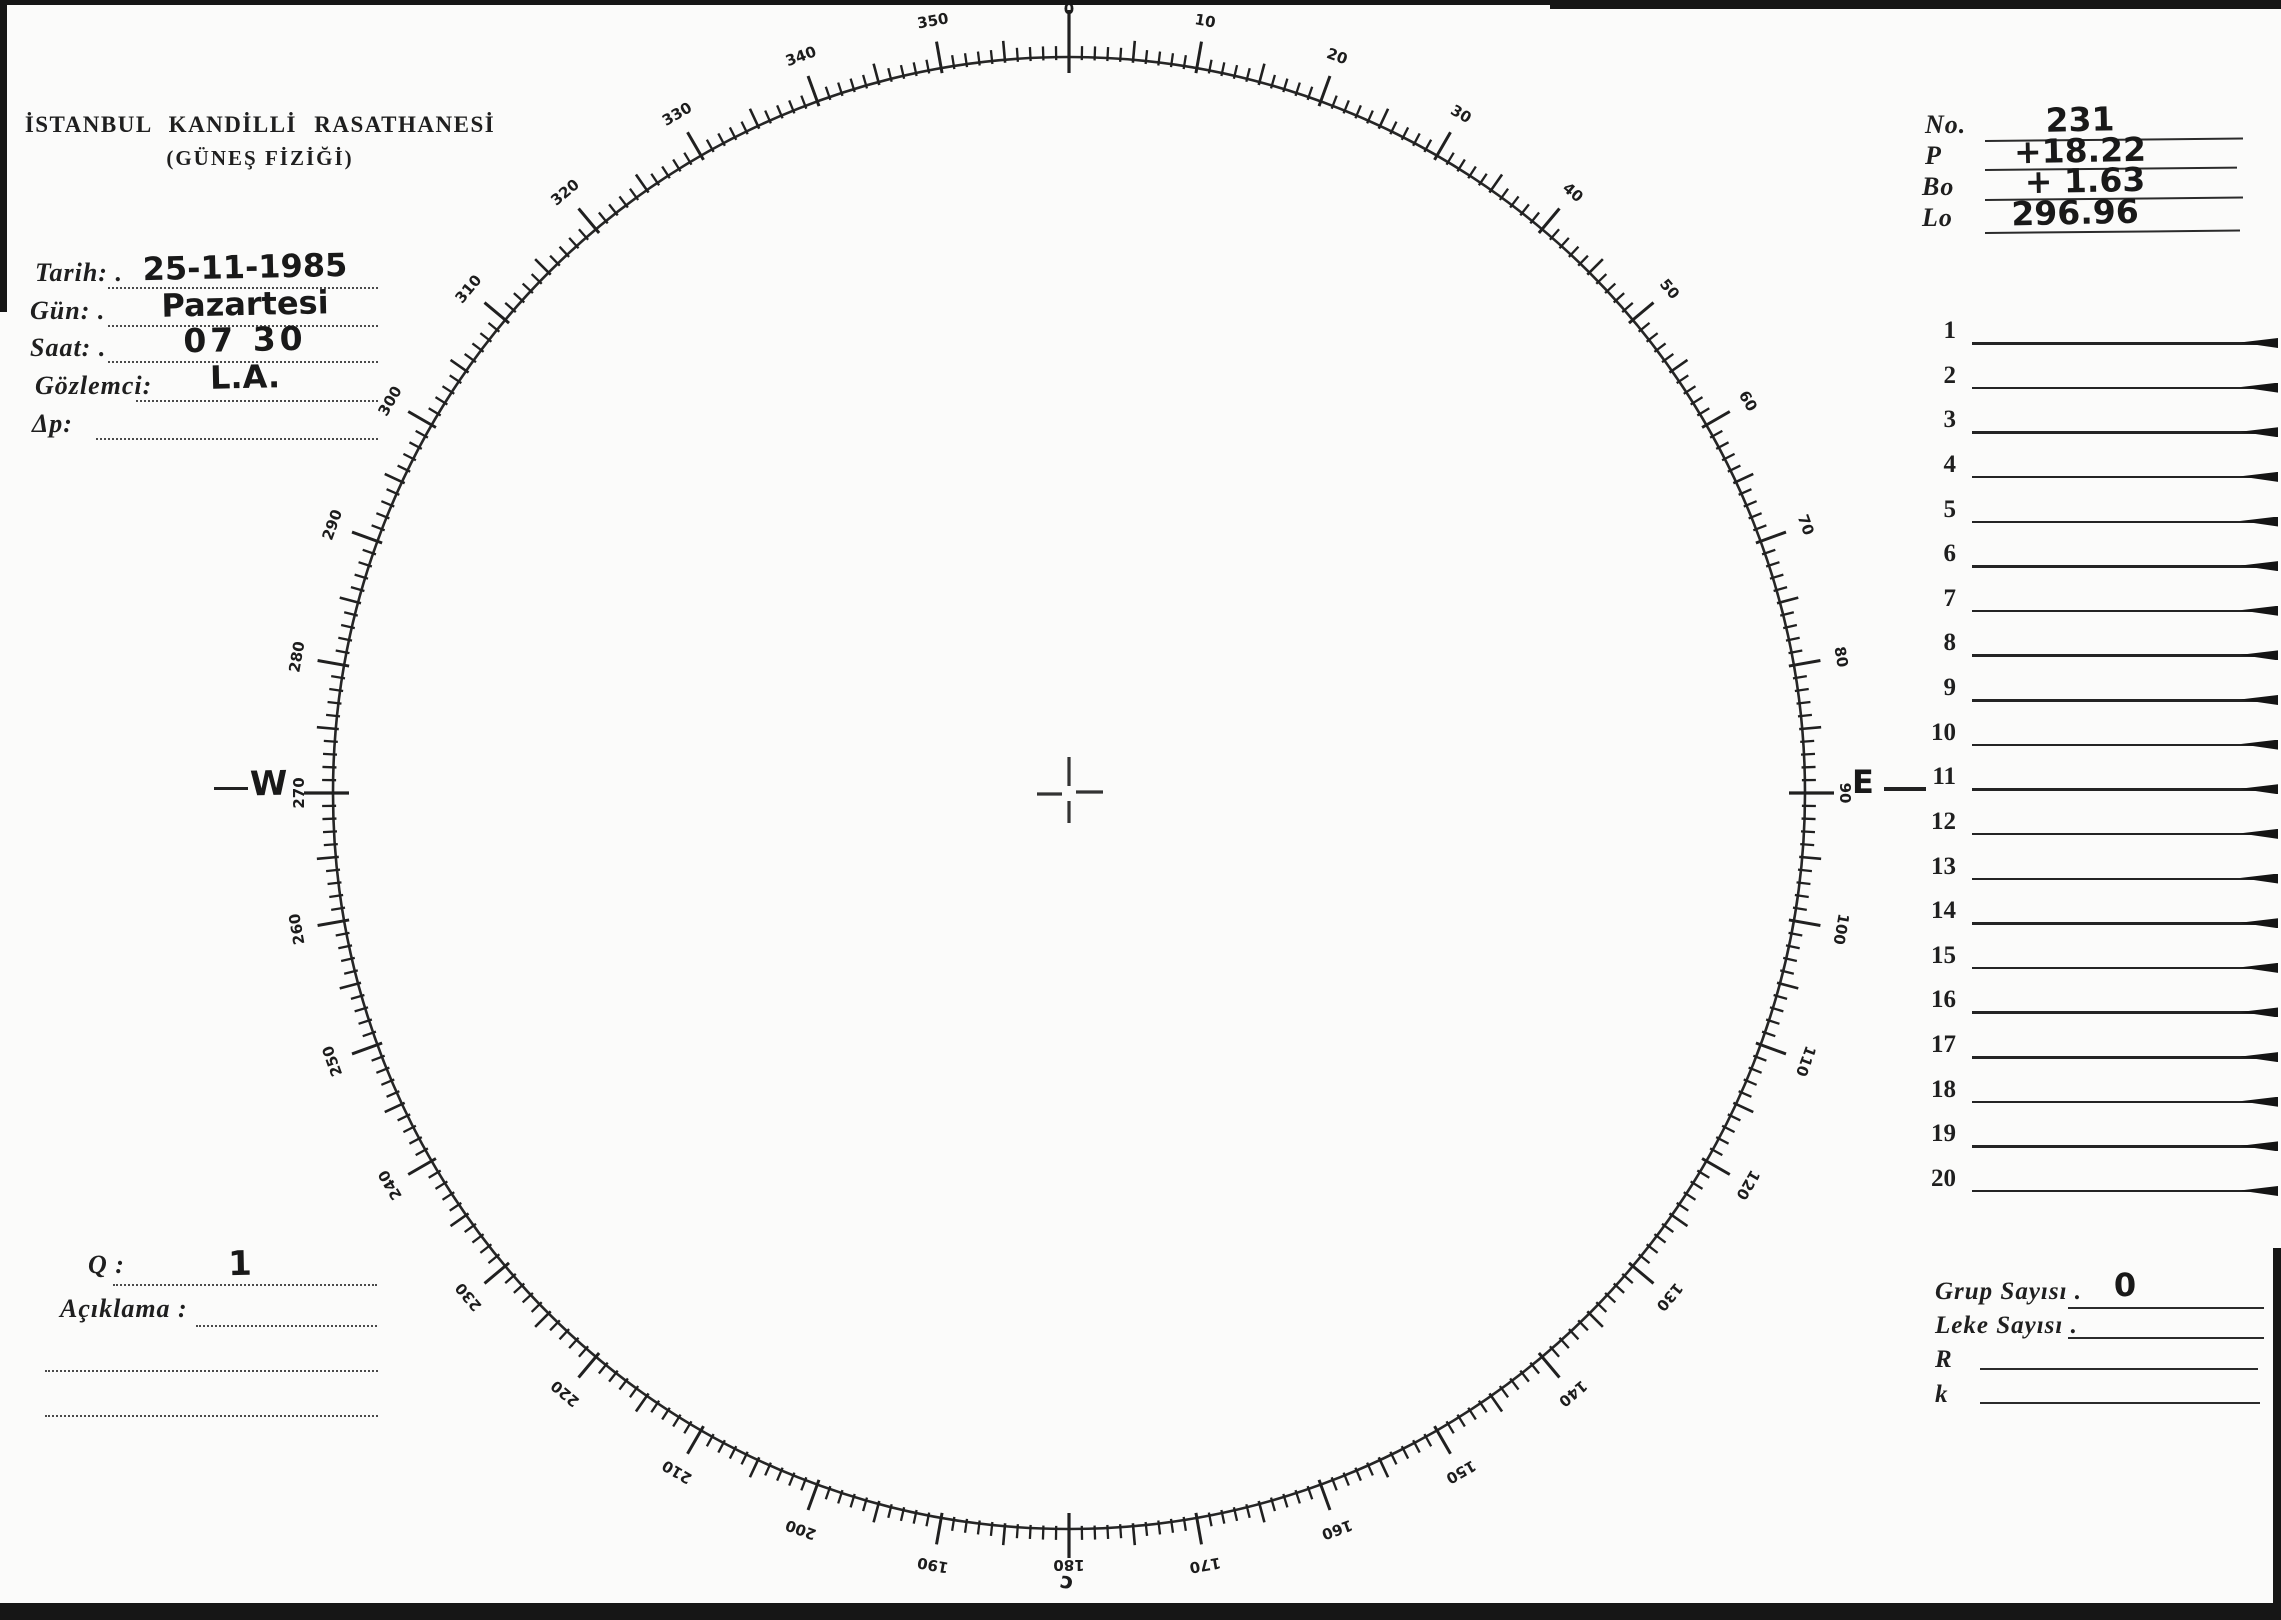 This screenshot has height=1620, width=2281. Describe the element at coordinates (296, 657) in the screenshot. I see `degree-label: 280` at that location.